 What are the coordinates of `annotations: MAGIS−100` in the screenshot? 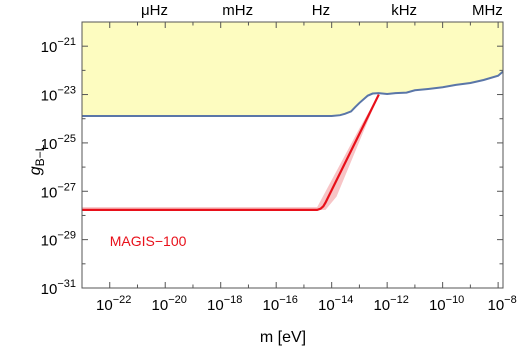 It's located at (148, 241).